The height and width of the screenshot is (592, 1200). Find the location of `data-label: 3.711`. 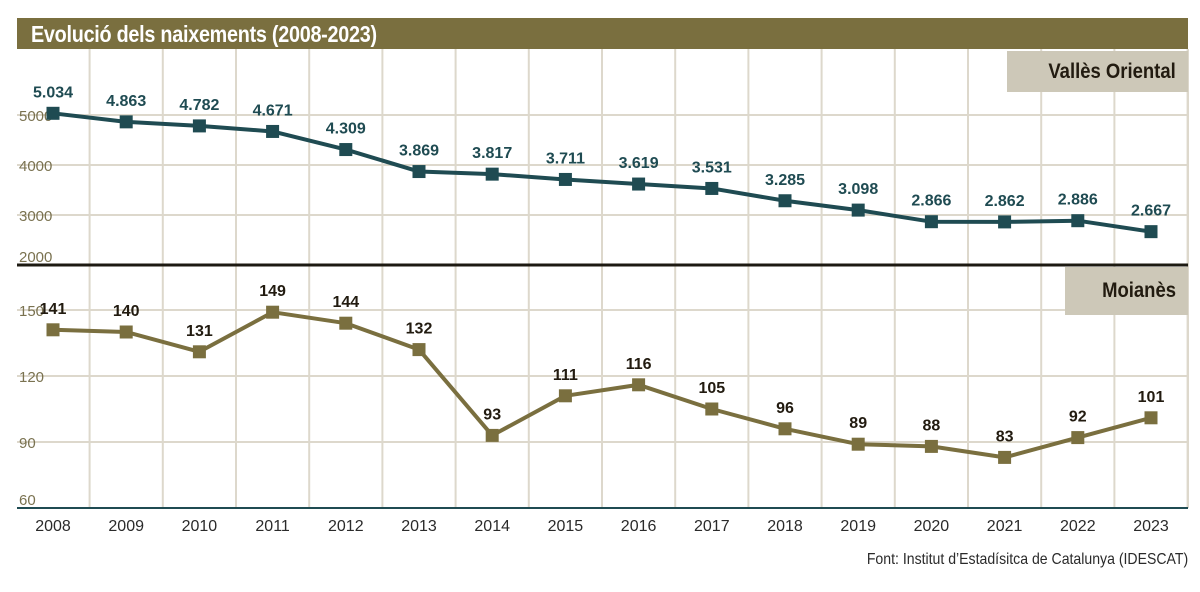

data-label: 3.711 is located at coordinates (565, 158).